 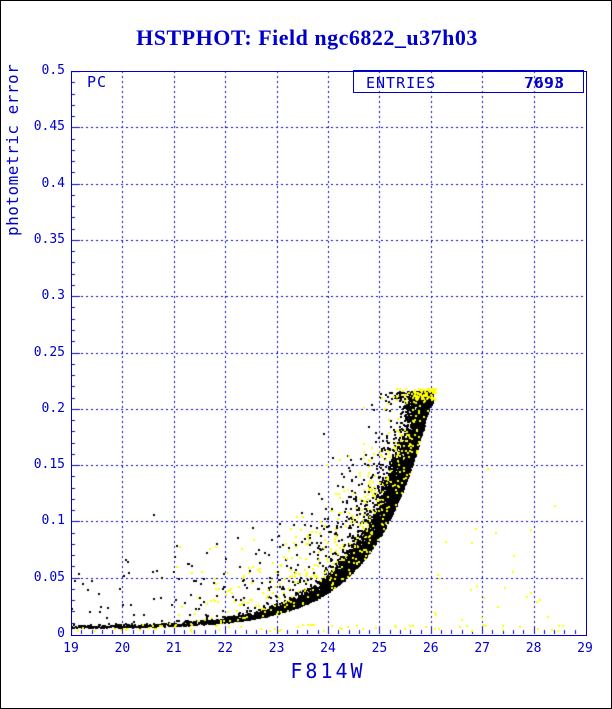 What do you see at coordinates (53, 408) in the screenshot?
I see `y-tick-label: 0.2` at bounding box center [53, 408].